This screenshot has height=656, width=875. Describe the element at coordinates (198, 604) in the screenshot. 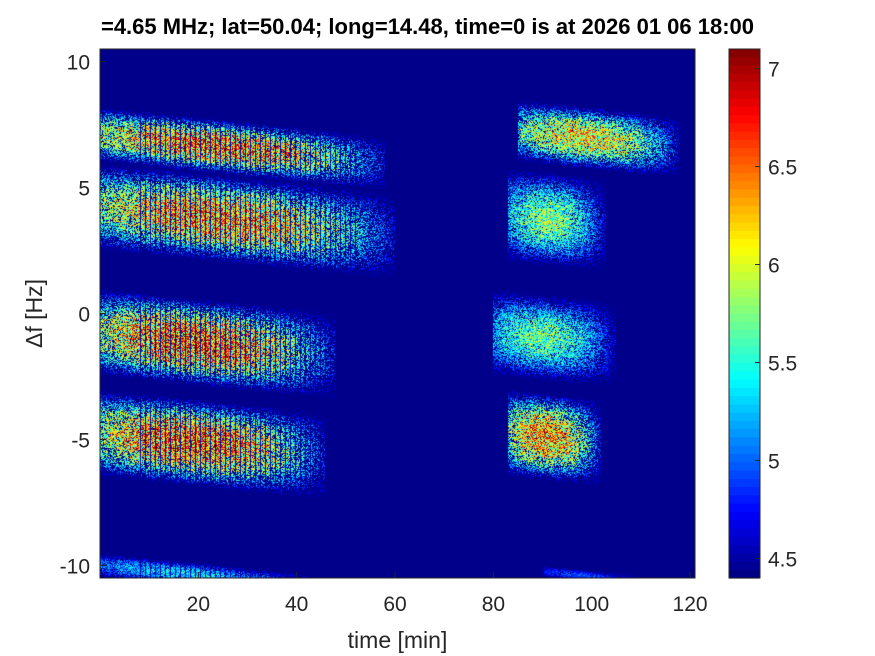

I see `x-tick-label: 20` at that location.